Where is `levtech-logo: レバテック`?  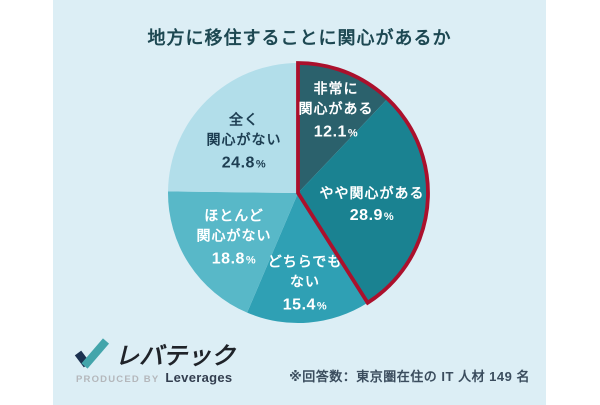 levtech-logo: レバテック is located at coordinates (154, 353).